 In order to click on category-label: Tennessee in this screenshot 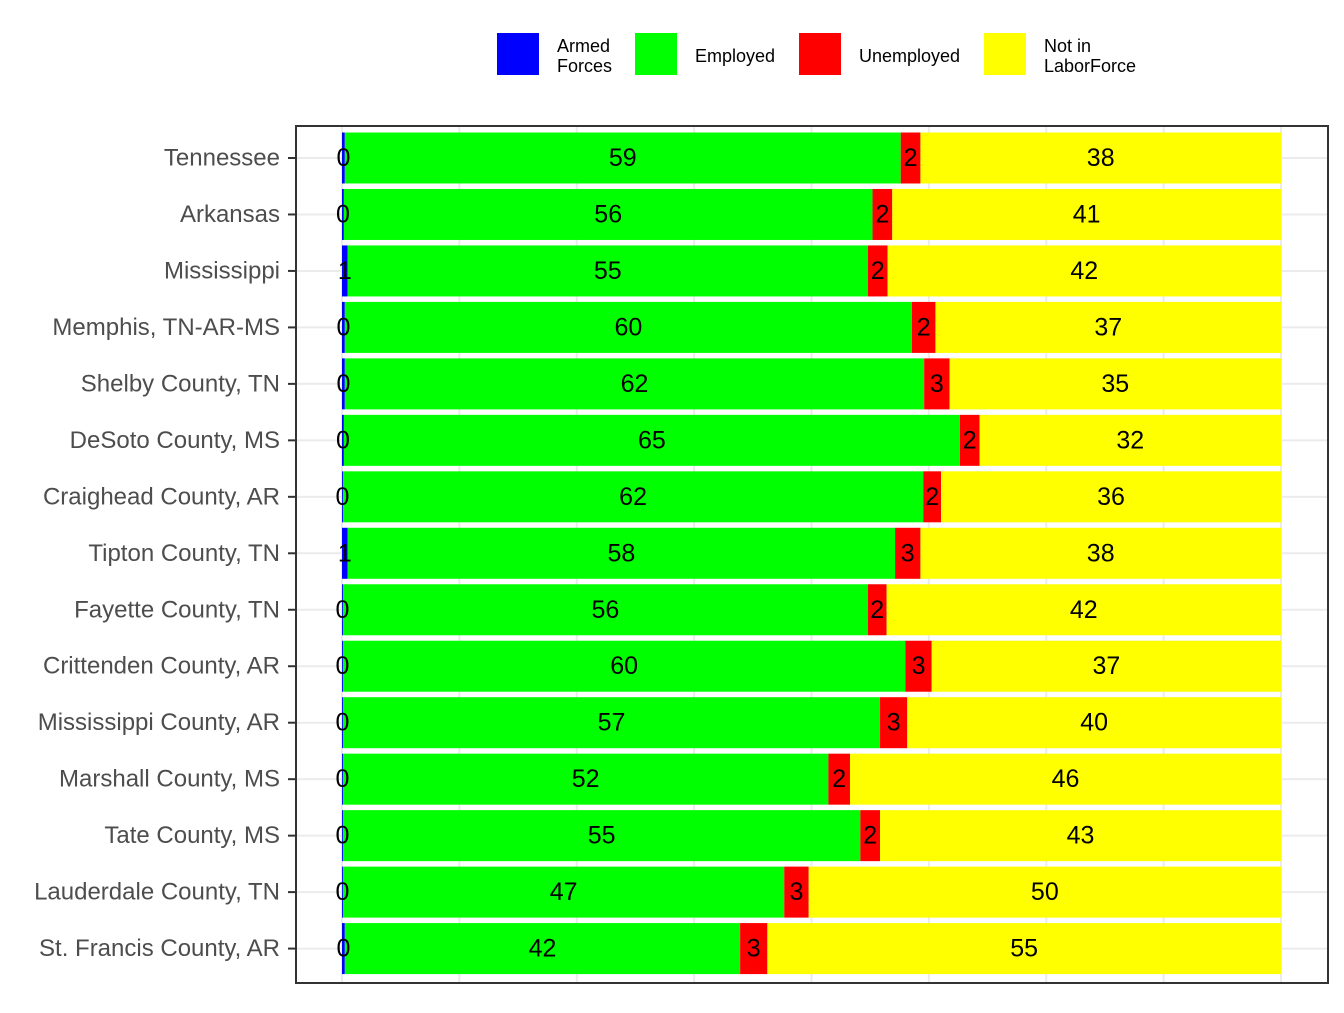, I will do `click(222, 158)`.